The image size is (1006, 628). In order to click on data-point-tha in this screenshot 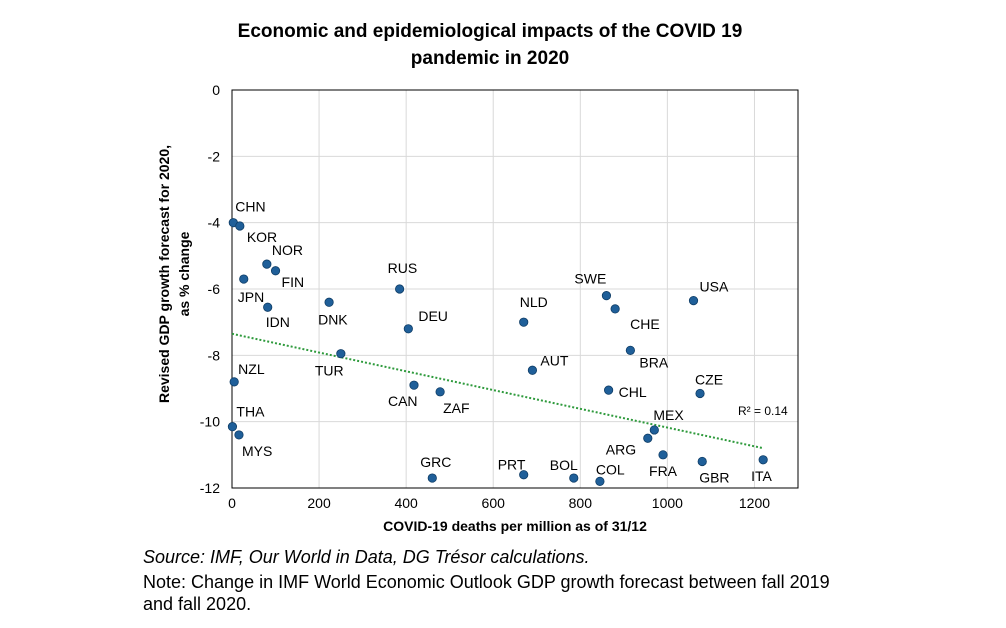, I will do `click(232, 427)`.